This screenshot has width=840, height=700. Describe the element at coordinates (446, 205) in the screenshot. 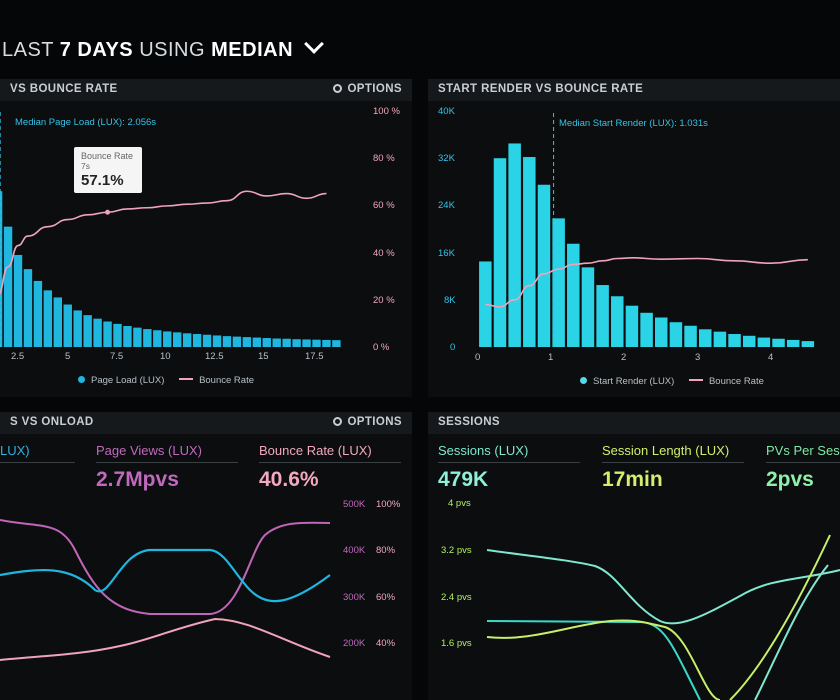

I see `left-tick: 24K` at that location.